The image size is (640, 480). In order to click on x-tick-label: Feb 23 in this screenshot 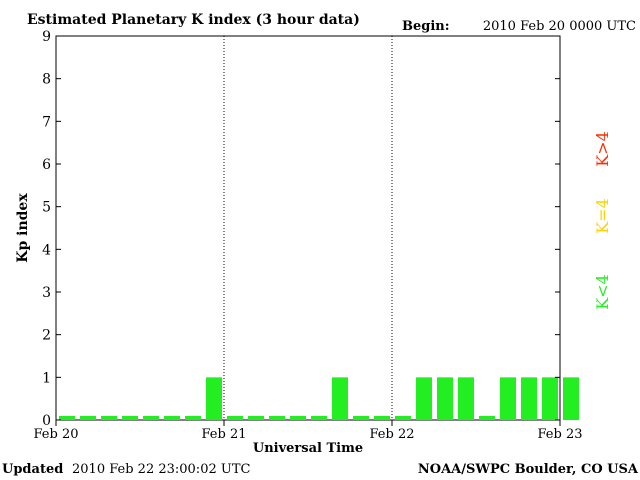, I will do `click(560, 434)`.